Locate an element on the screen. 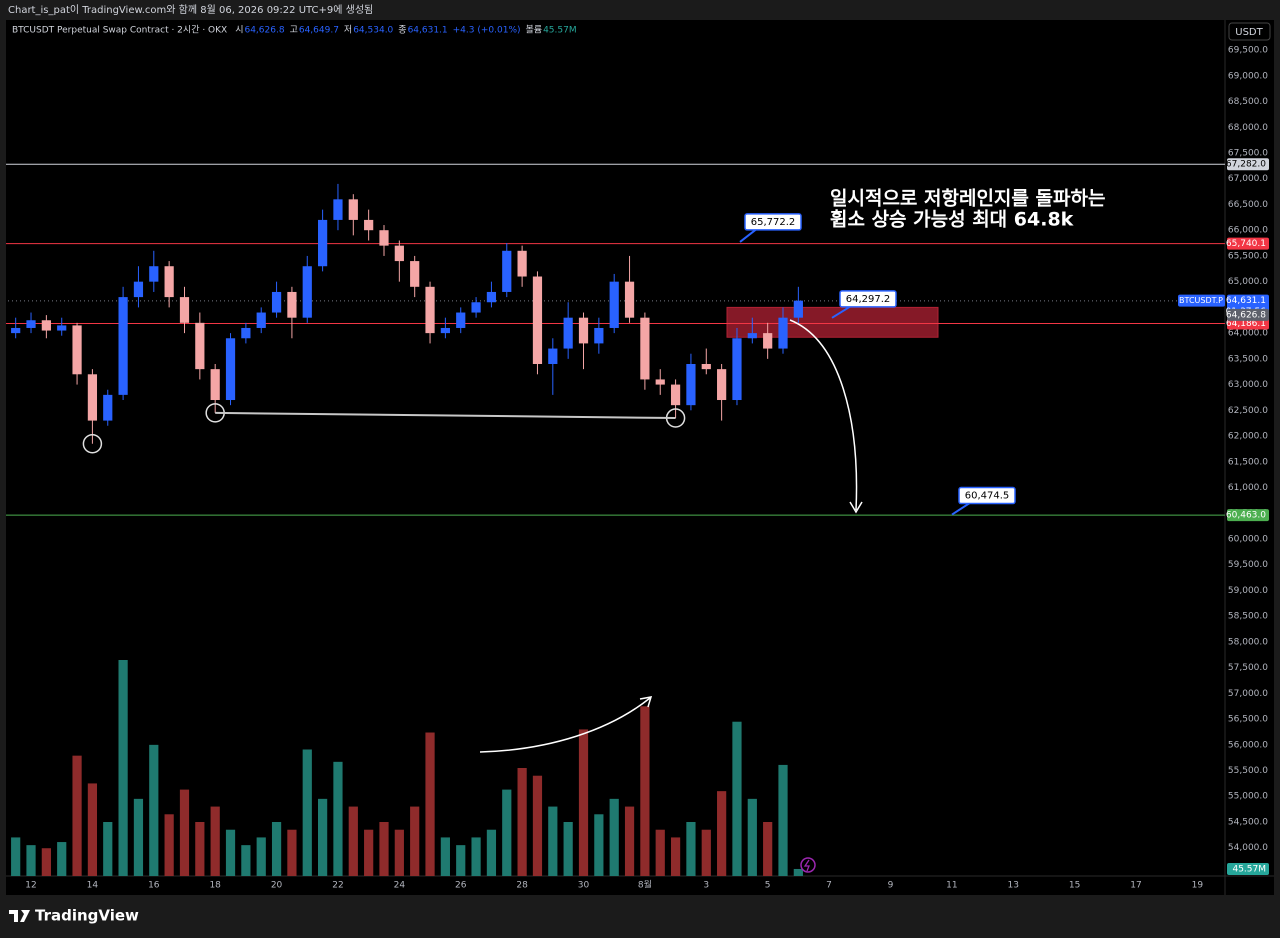  x-tick-label: 17 is located at coordinates (1135, 886).